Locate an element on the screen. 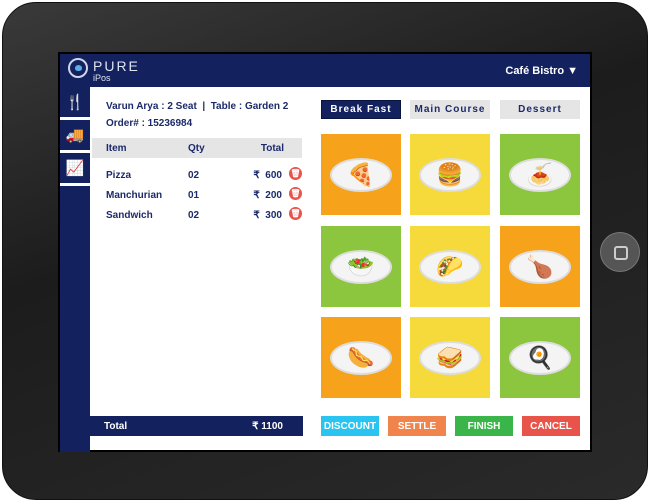  item-name: Pizza is located at coordinates (119, 175).